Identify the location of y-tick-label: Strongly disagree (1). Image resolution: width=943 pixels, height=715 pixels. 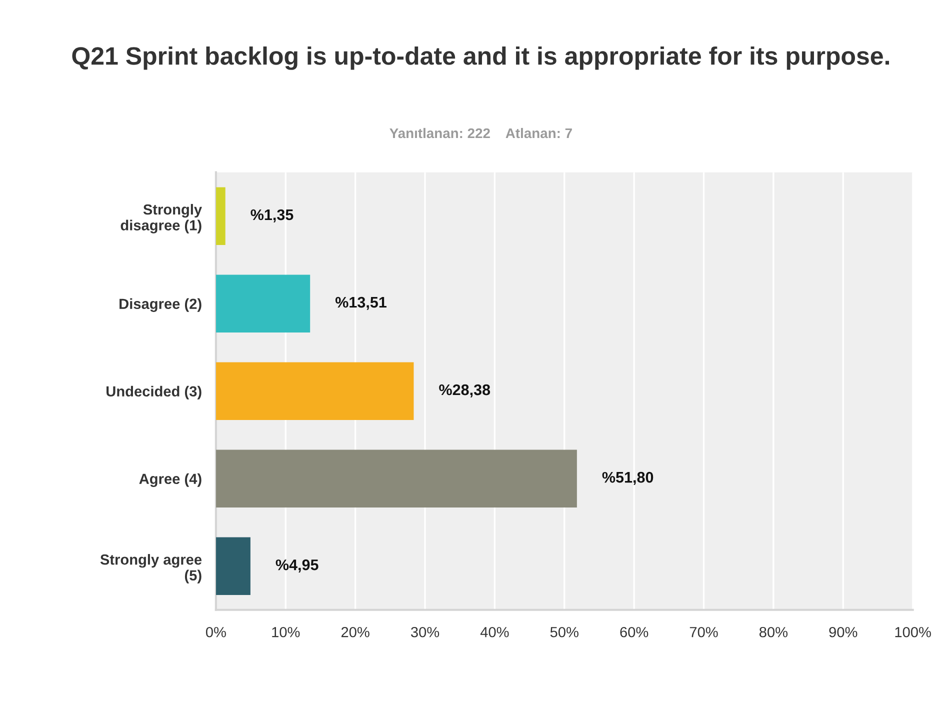
(161, 219).